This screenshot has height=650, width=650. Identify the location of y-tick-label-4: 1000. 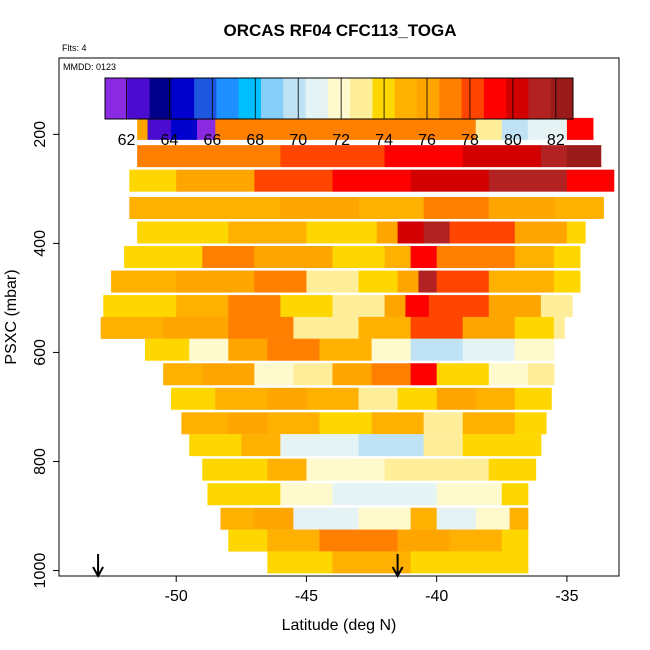
(40, 571).